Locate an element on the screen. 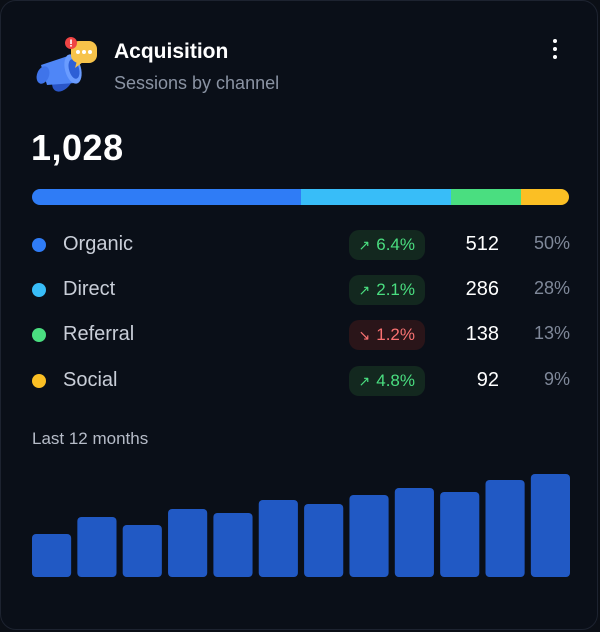 The height and width of the screenshot is (632, 600). channel-name: Organic is located at coordinates (98, 244).